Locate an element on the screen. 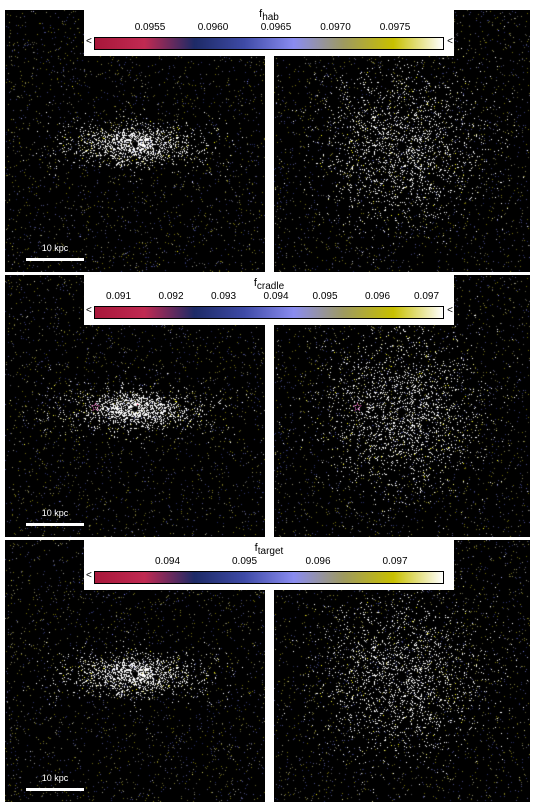  colorbar-tick-label: 0.0965 is located at coordinates (276, 27).